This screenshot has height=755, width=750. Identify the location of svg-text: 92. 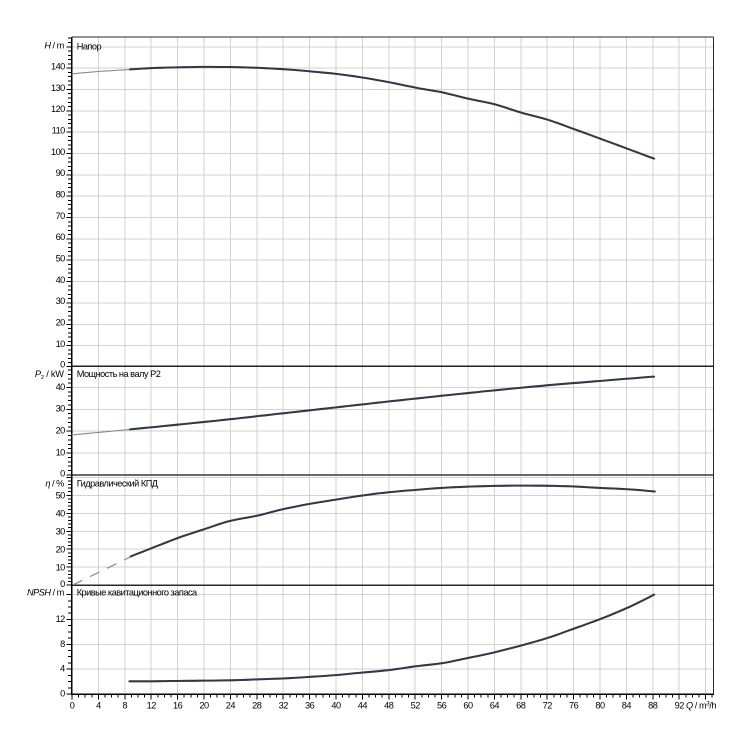
(680, 706).